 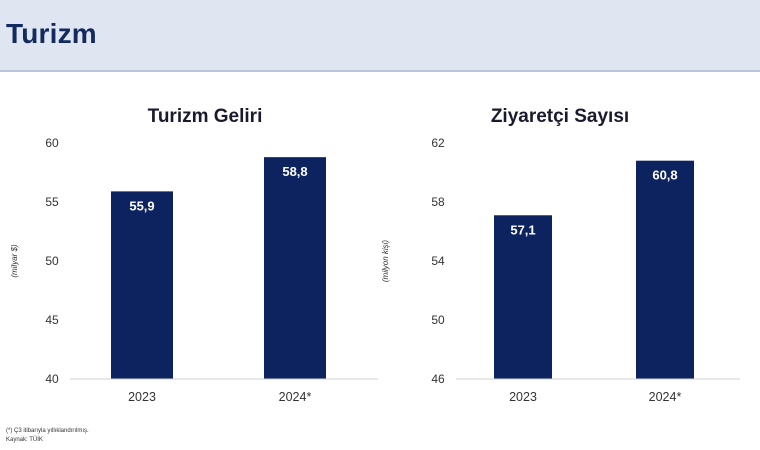 I want to click on visitors-ytick-label: 46, so click(x=438, y=379).